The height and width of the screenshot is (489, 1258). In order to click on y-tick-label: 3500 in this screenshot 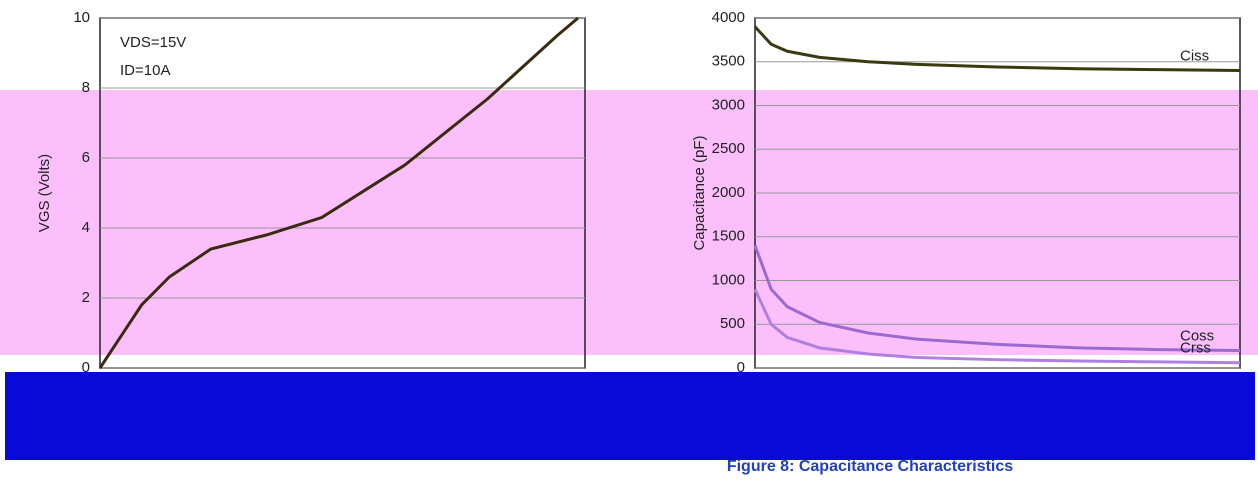, I will do `click(728, 61)`.